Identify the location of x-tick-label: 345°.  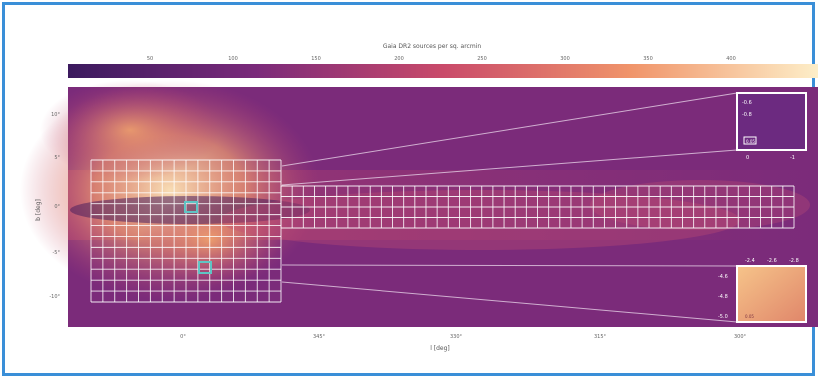
(319, 337).